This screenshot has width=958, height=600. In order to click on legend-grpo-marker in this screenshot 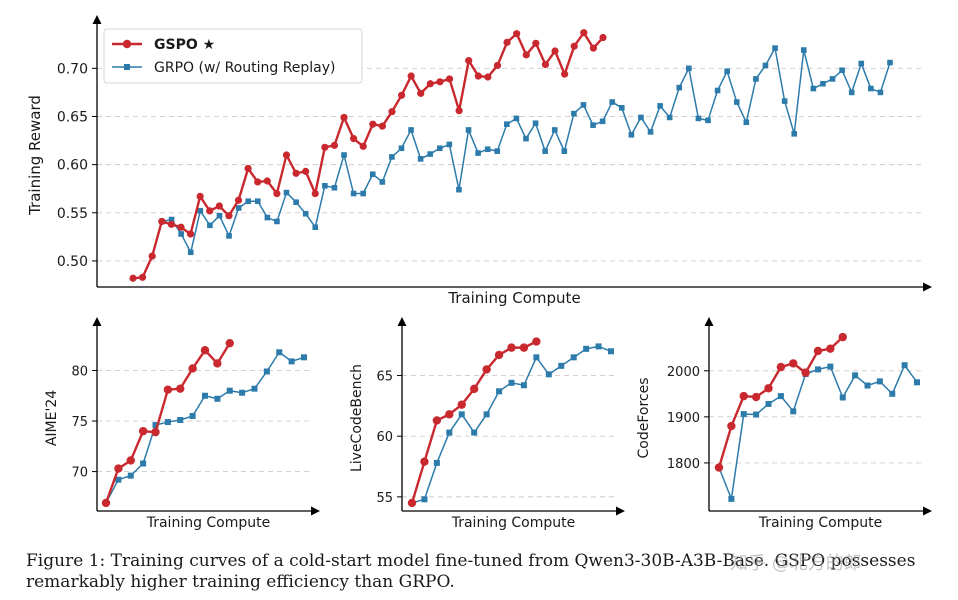, I will do `click(127, 67)`.